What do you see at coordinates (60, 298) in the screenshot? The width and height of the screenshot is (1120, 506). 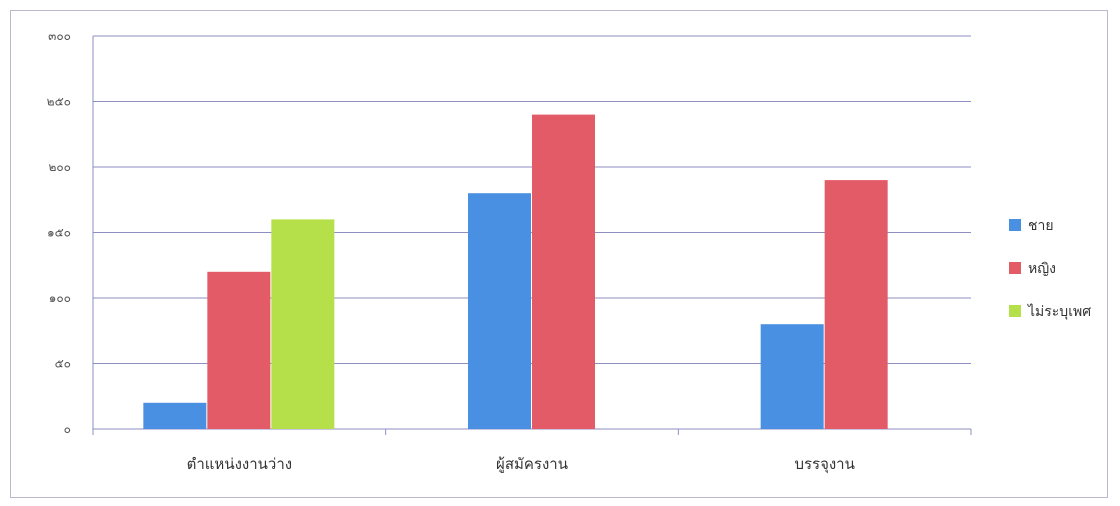 I see `y-tick-label: ๑๐๐` at bounding box center [60, 298].